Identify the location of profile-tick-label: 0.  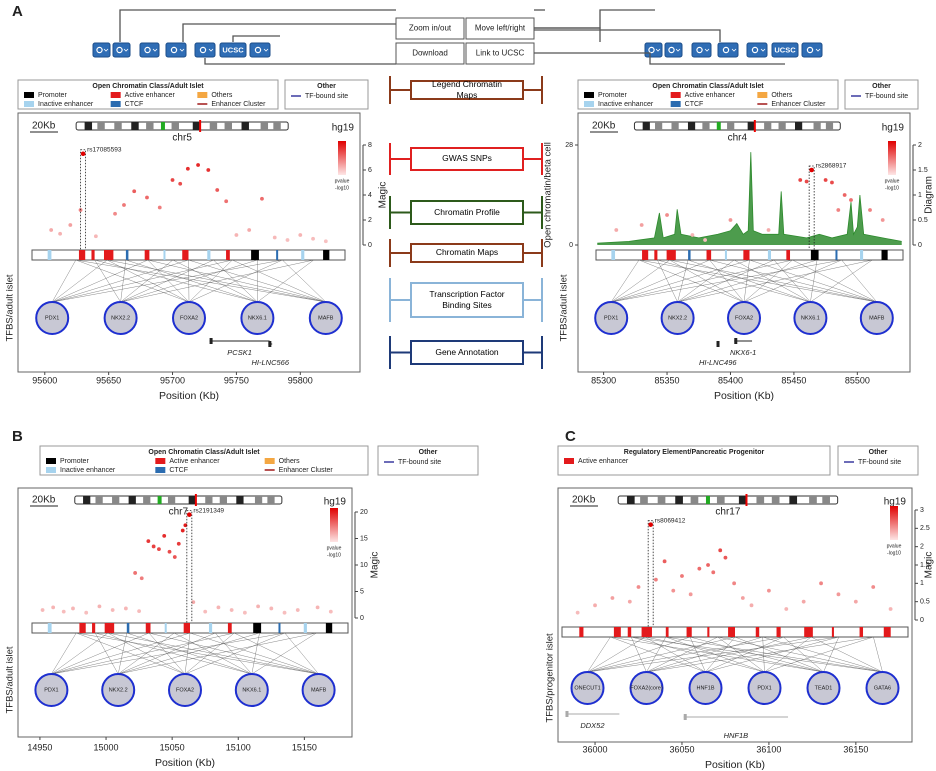
(571, 245).